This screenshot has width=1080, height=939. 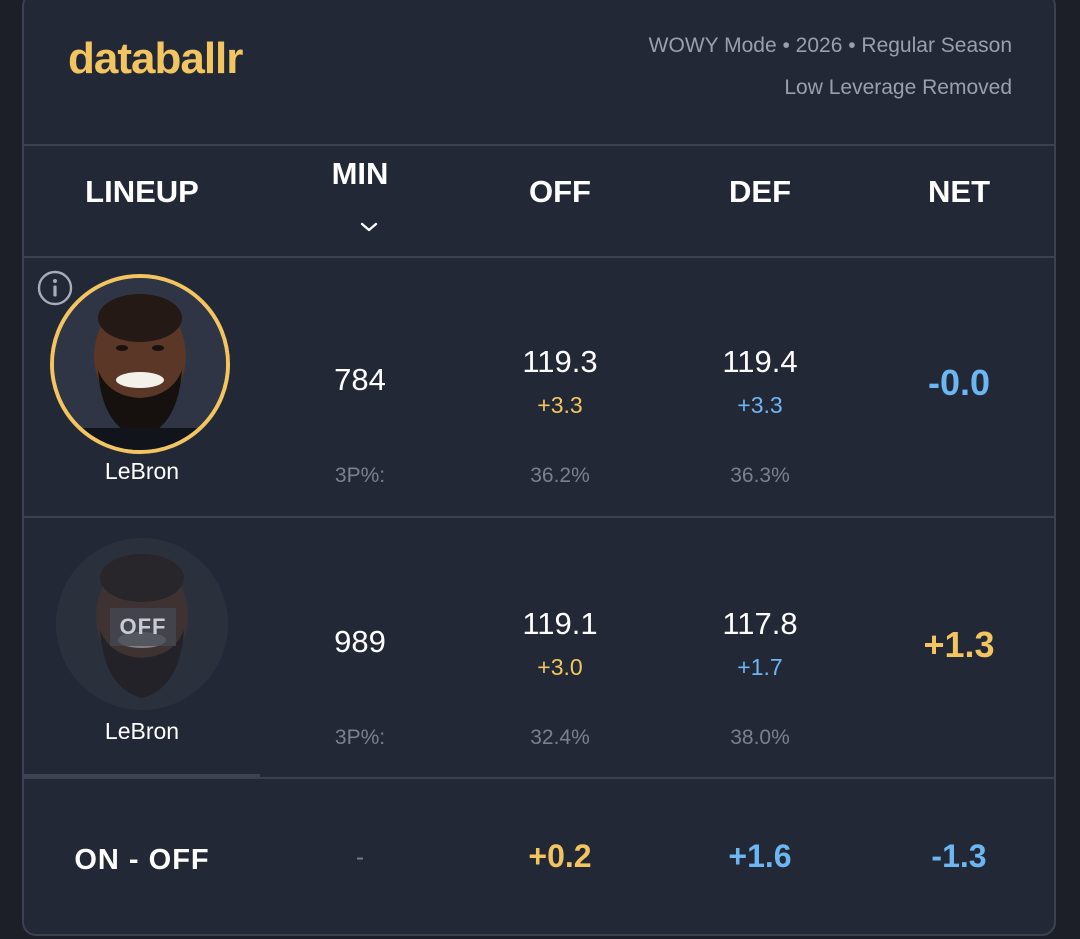 I want to click on def-rating-value: 117.8, so click(x=760, y=623).